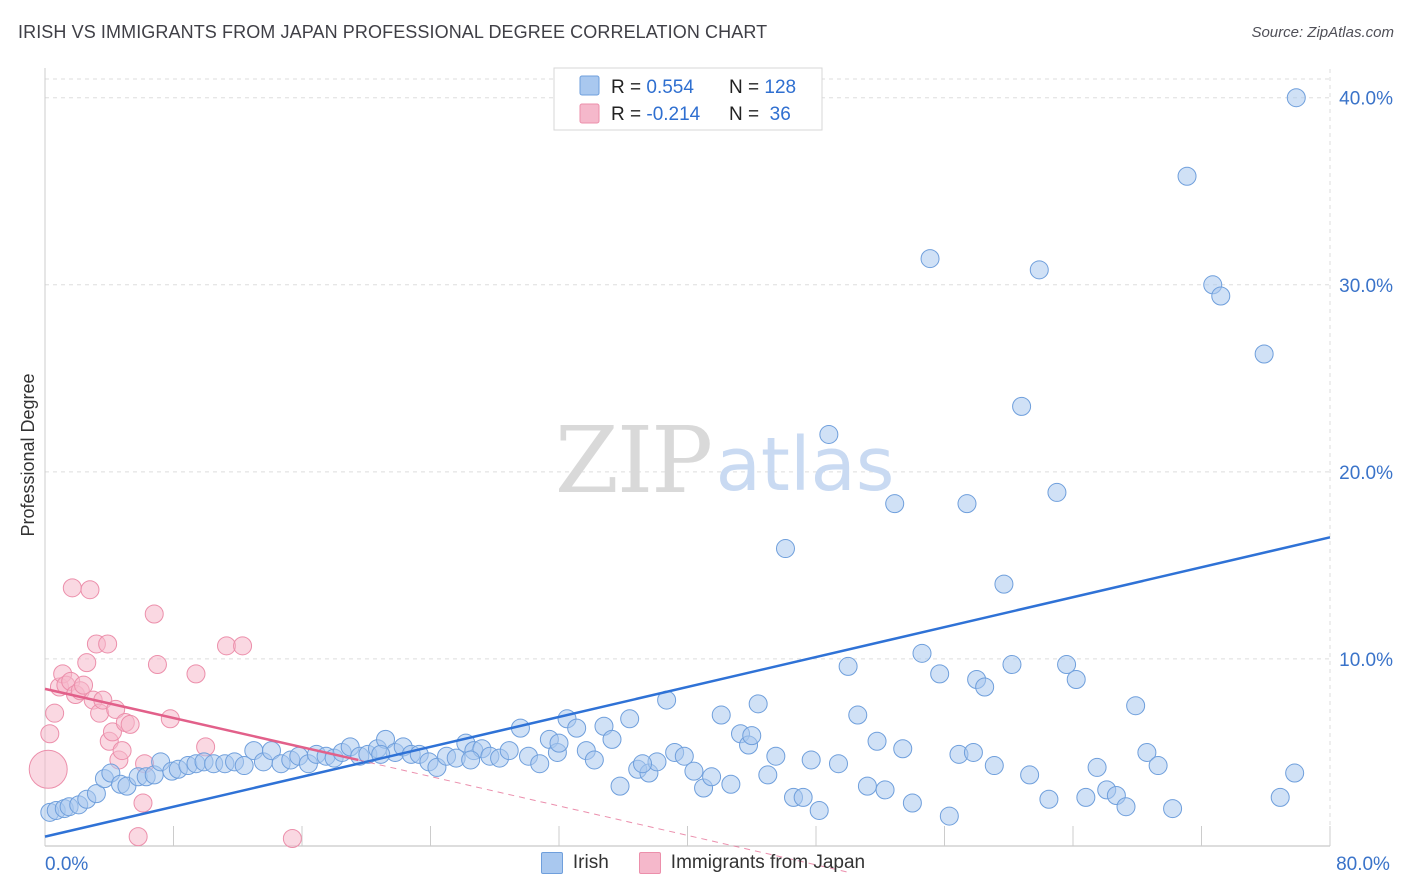 The width and height of the screenshot is (1406, 892). What do you see at coordinates (670, 87) in the screenshot?
I see `stats-r-value-irish: 0.554` at bounding box center [670, 87].